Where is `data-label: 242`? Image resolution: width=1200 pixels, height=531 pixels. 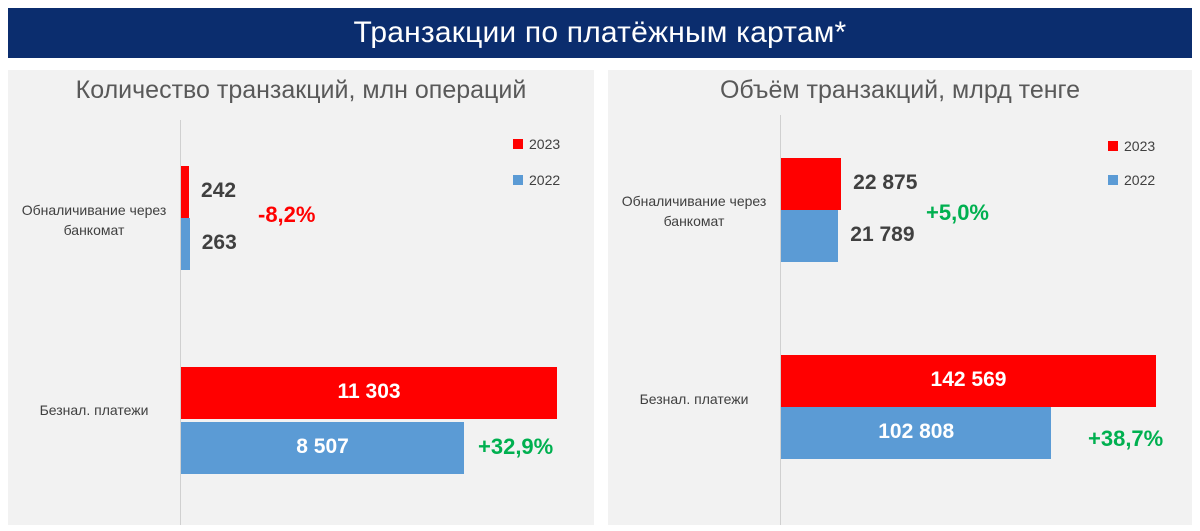 data-label: 242 is located at coordinates (219, 190).